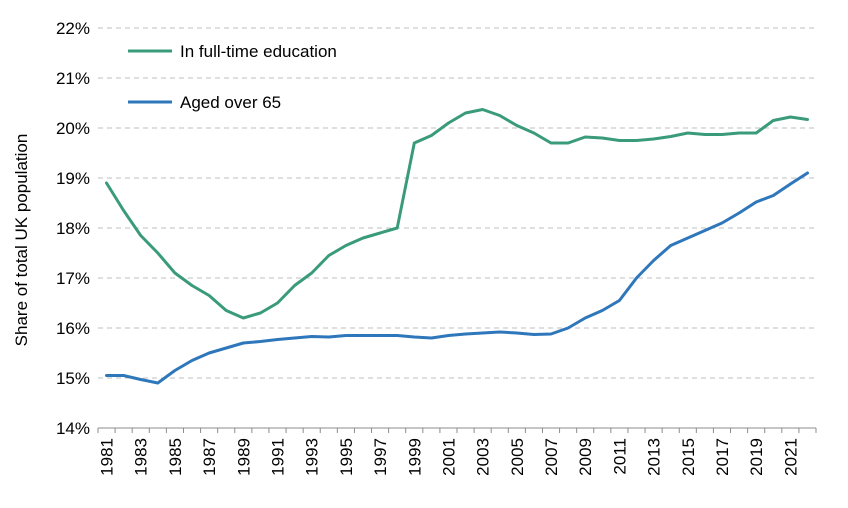  What do you see at coordinates (73, 378) in the screenshot?
I see `y-tick-label: 15%` at bounding box center [73, 378].